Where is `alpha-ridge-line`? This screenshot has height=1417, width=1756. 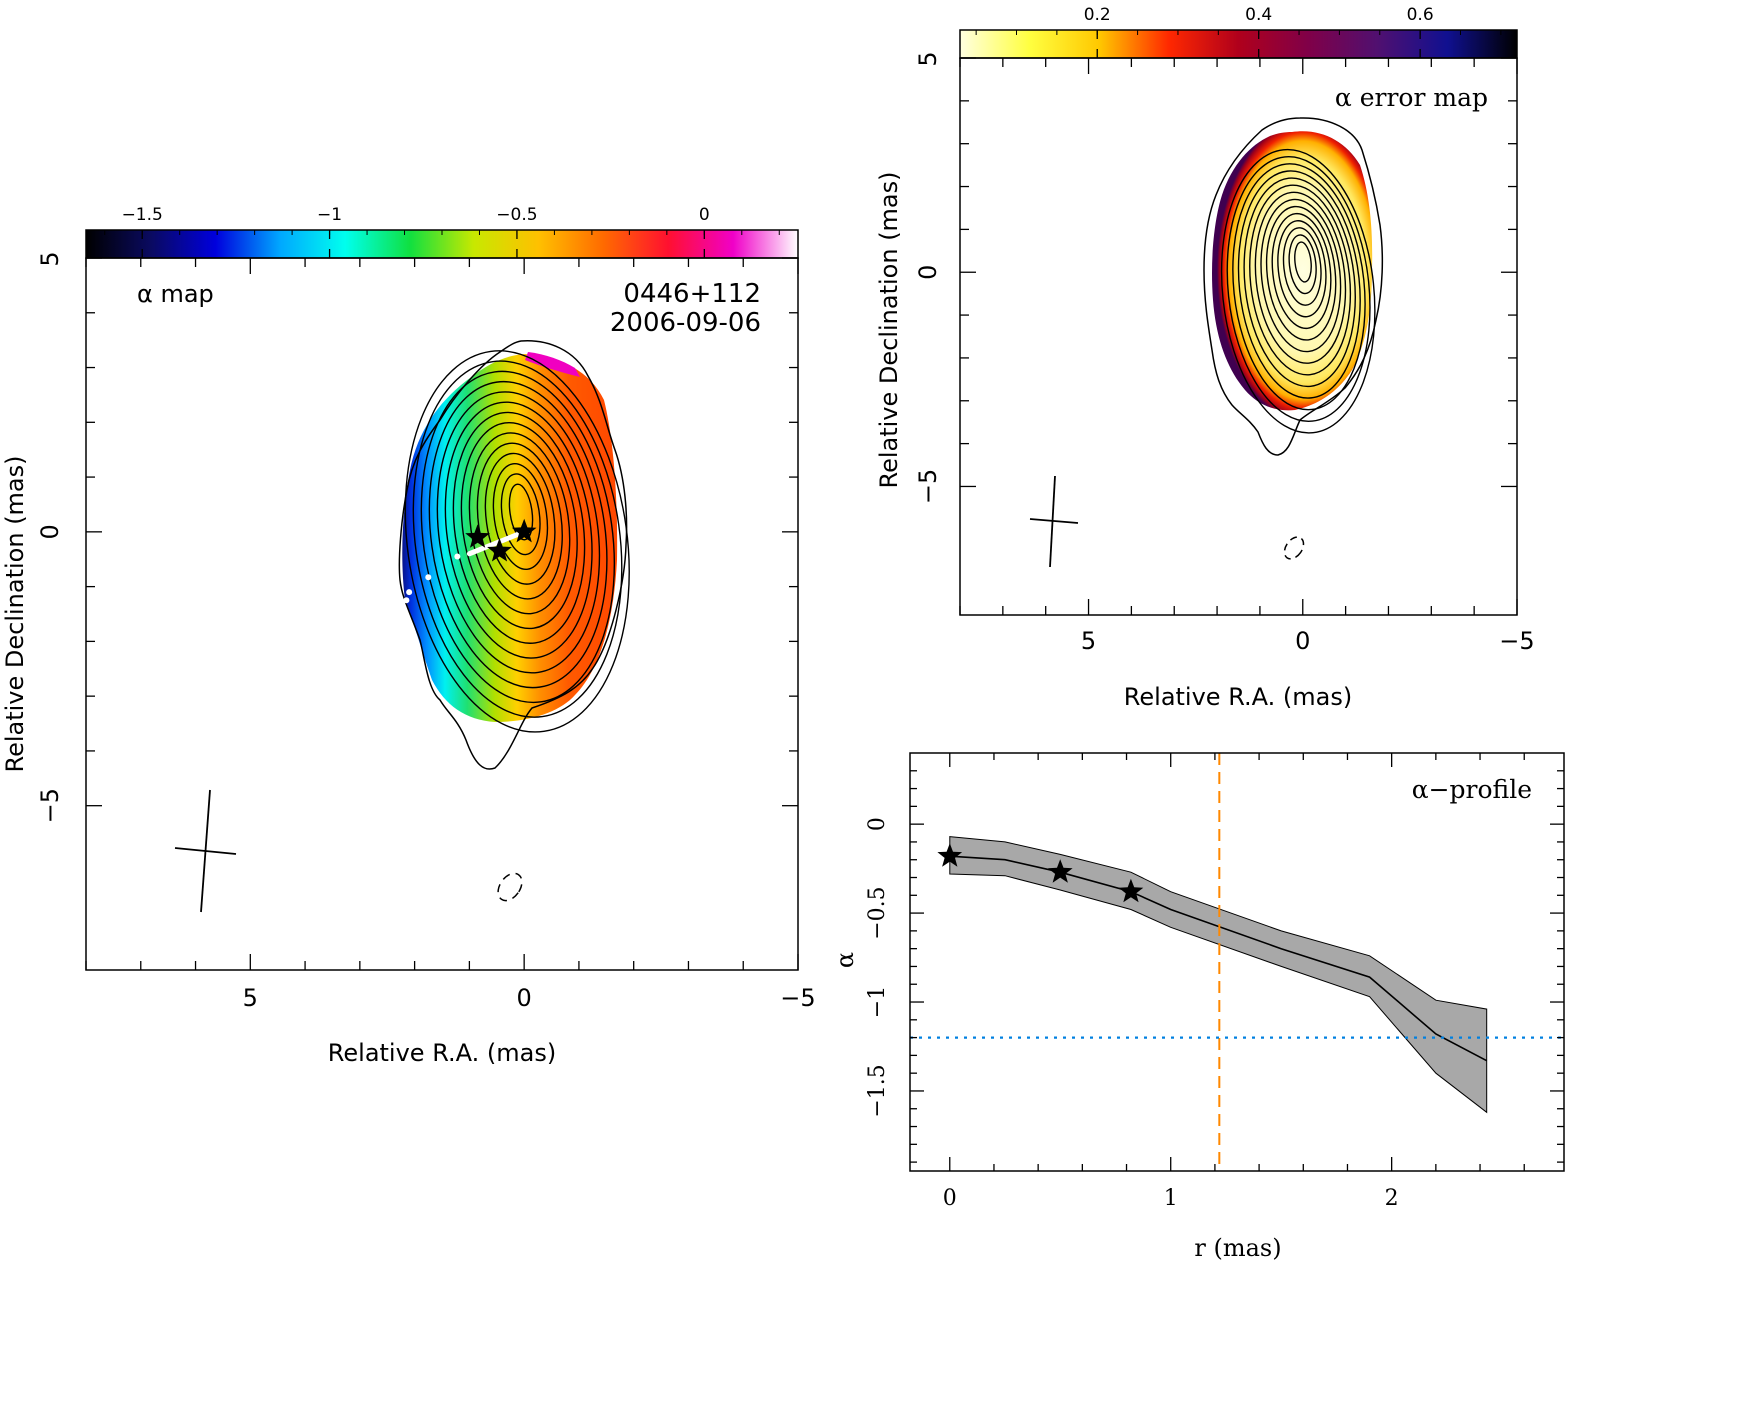 alpha-ridge-line is located at coordinates (465, 566).